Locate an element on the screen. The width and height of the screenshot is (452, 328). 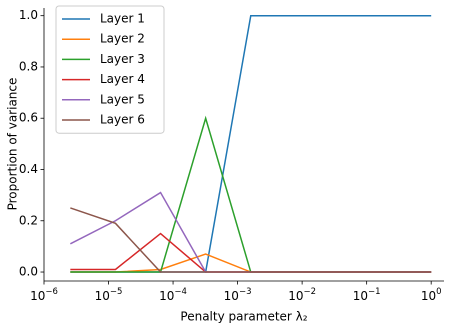
y-tick-label: 0.2 is located at coordinates (28, 220).